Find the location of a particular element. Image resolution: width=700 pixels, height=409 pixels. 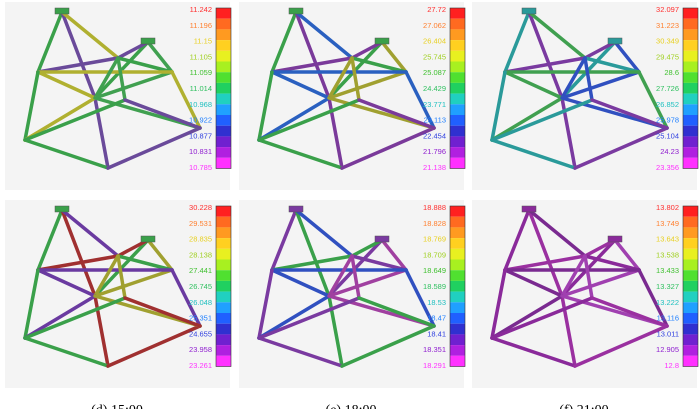

legend-label: 23.771 is located at coordinates (434, 104).